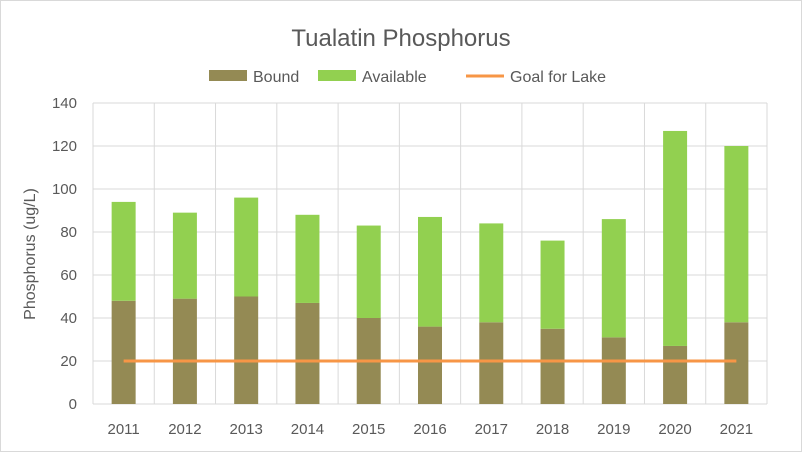 Image resolution: width=802 pixels, height=456 pixels. I want to click on bar-bound-2016, so click(430, 365).